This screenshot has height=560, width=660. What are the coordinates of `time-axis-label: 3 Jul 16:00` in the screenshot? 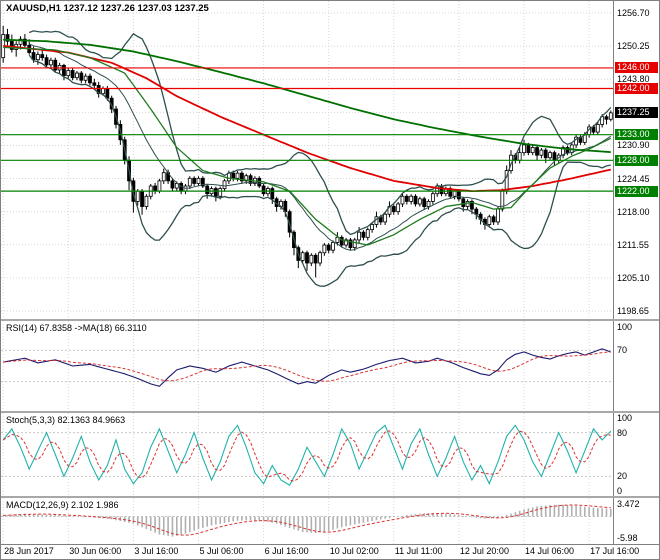 It's located at (156, 551).